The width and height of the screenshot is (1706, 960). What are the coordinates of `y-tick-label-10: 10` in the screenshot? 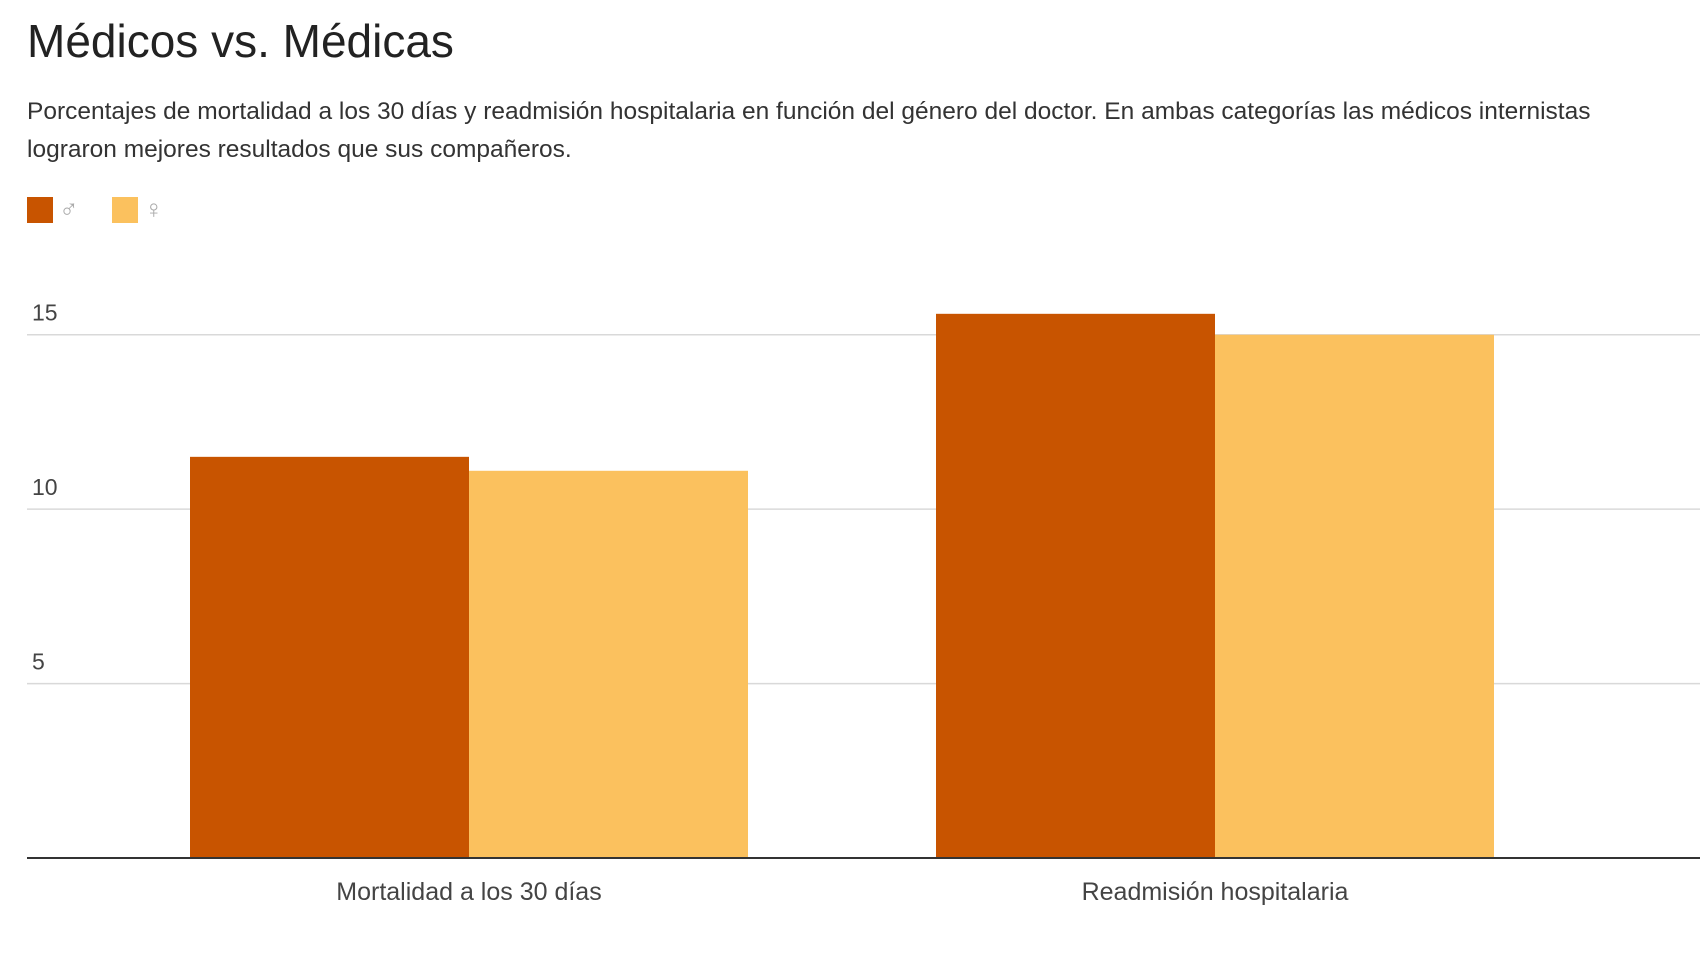 It's located at (45, 487).